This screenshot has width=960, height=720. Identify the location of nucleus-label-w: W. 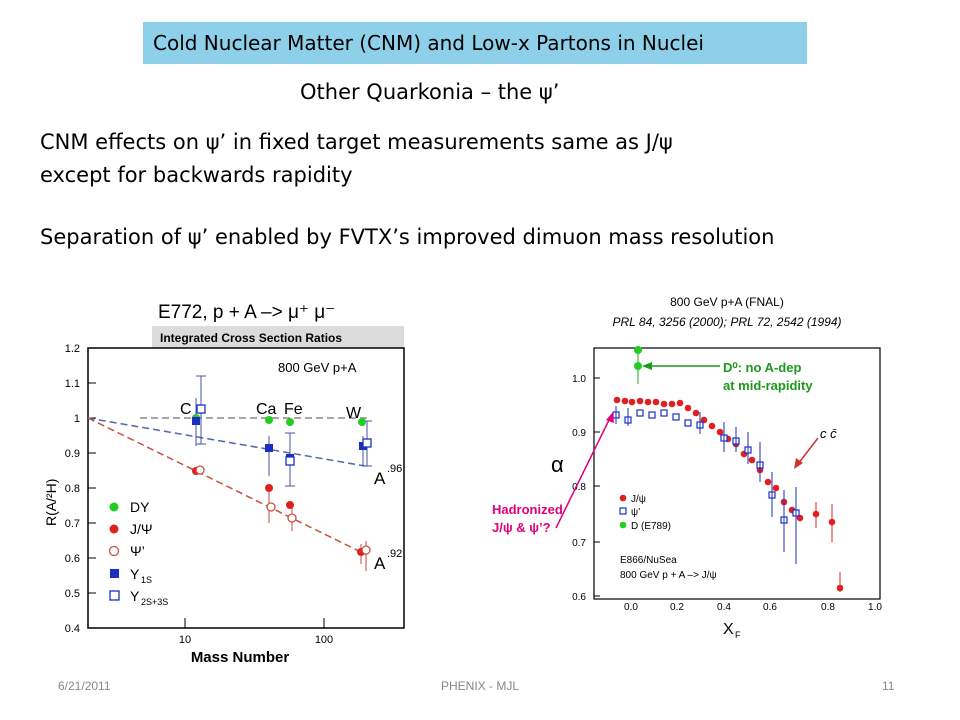
(354, 413).